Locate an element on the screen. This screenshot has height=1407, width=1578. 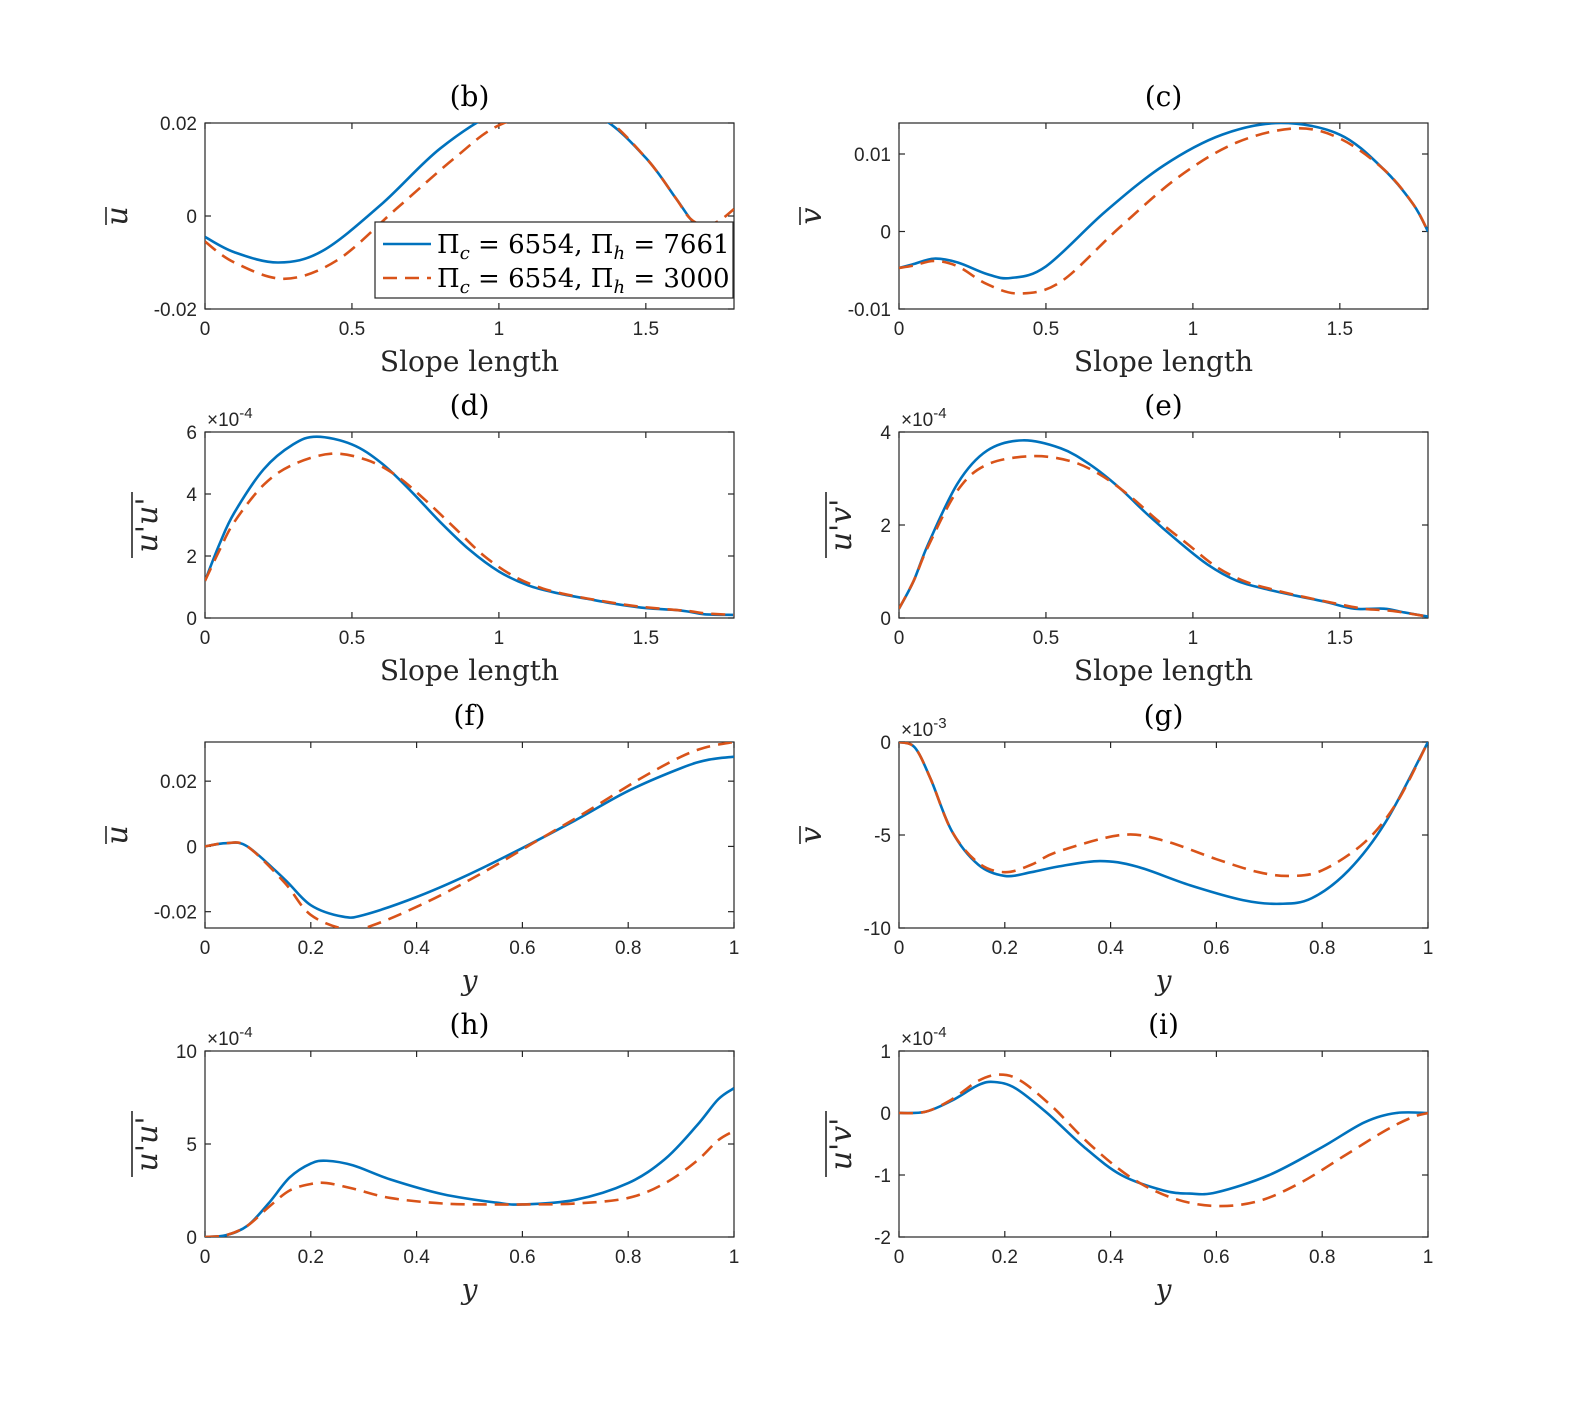
y-axis-label: u is located at coordinates (117, 215).